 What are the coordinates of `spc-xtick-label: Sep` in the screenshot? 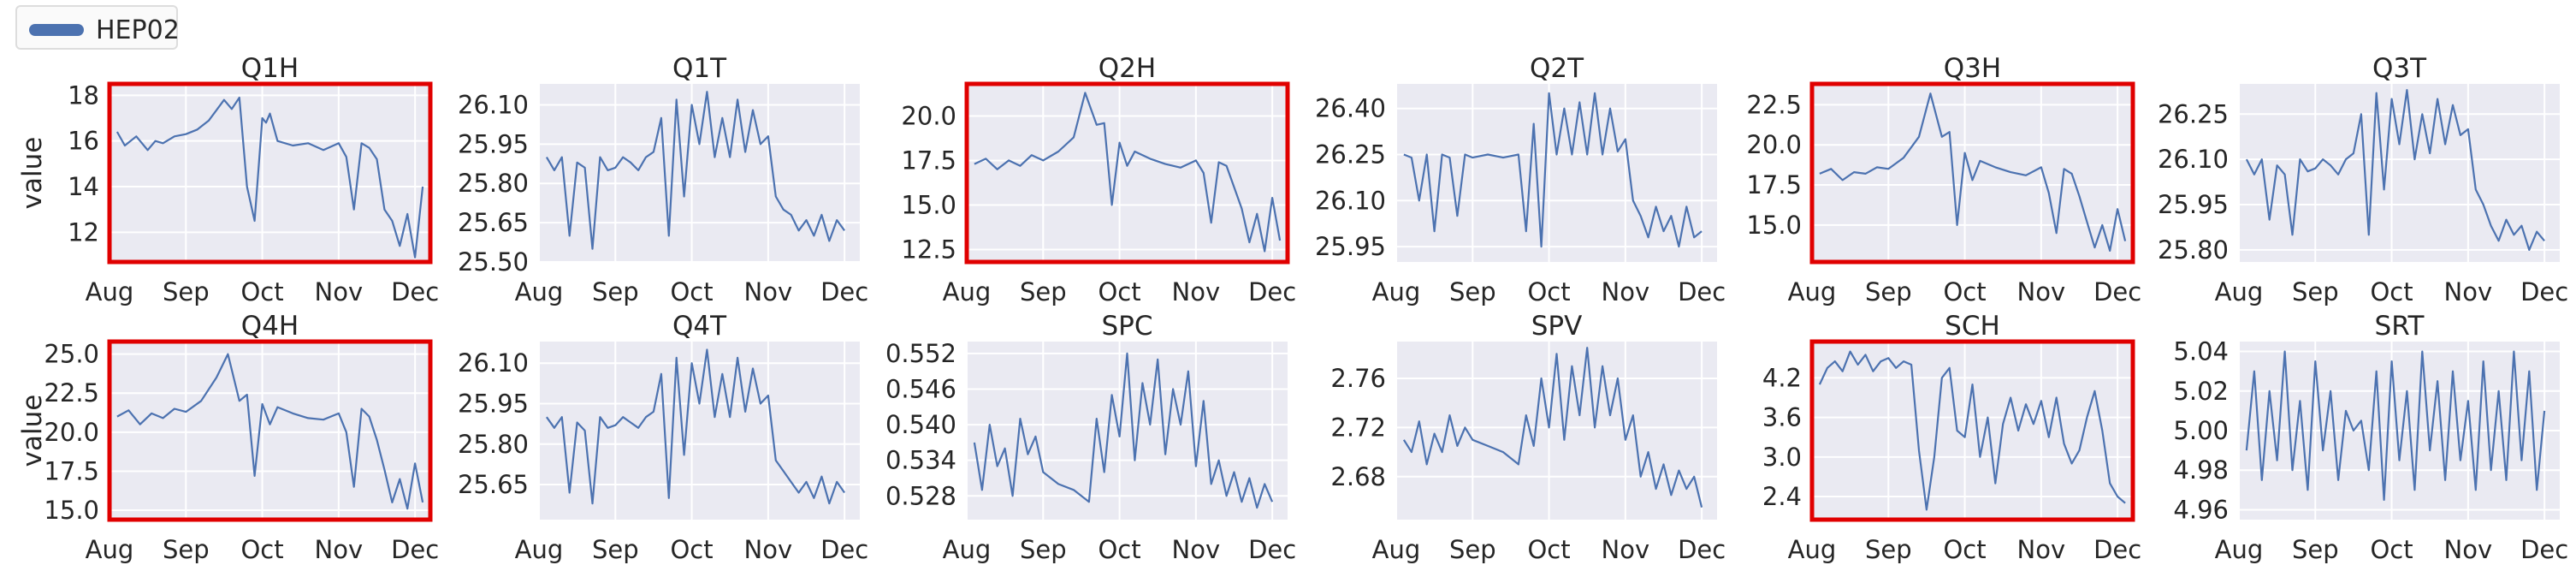 It's located at (1043, 549).